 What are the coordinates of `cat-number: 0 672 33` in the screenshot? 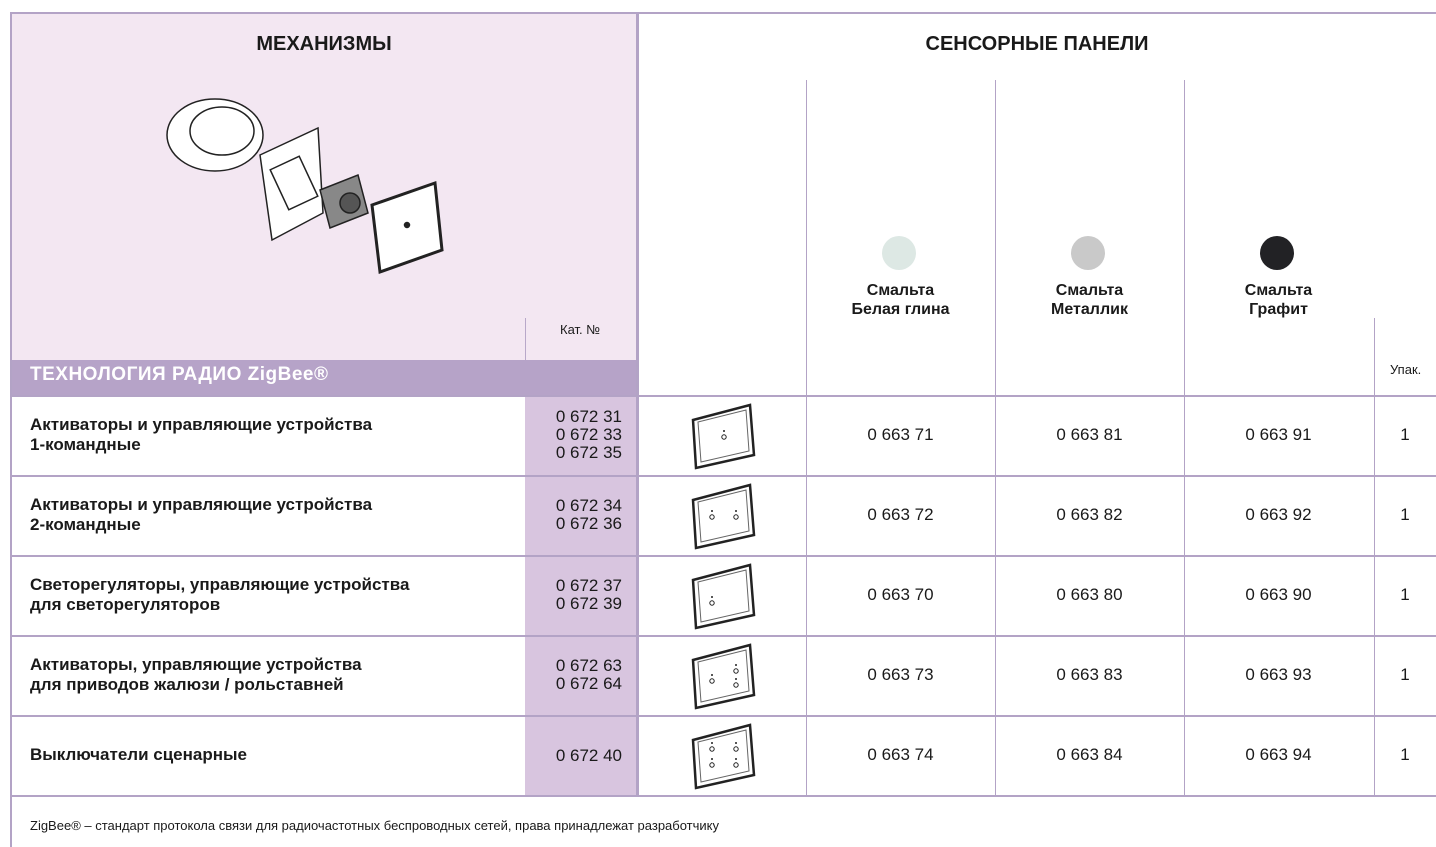 It's located at (588, 434).